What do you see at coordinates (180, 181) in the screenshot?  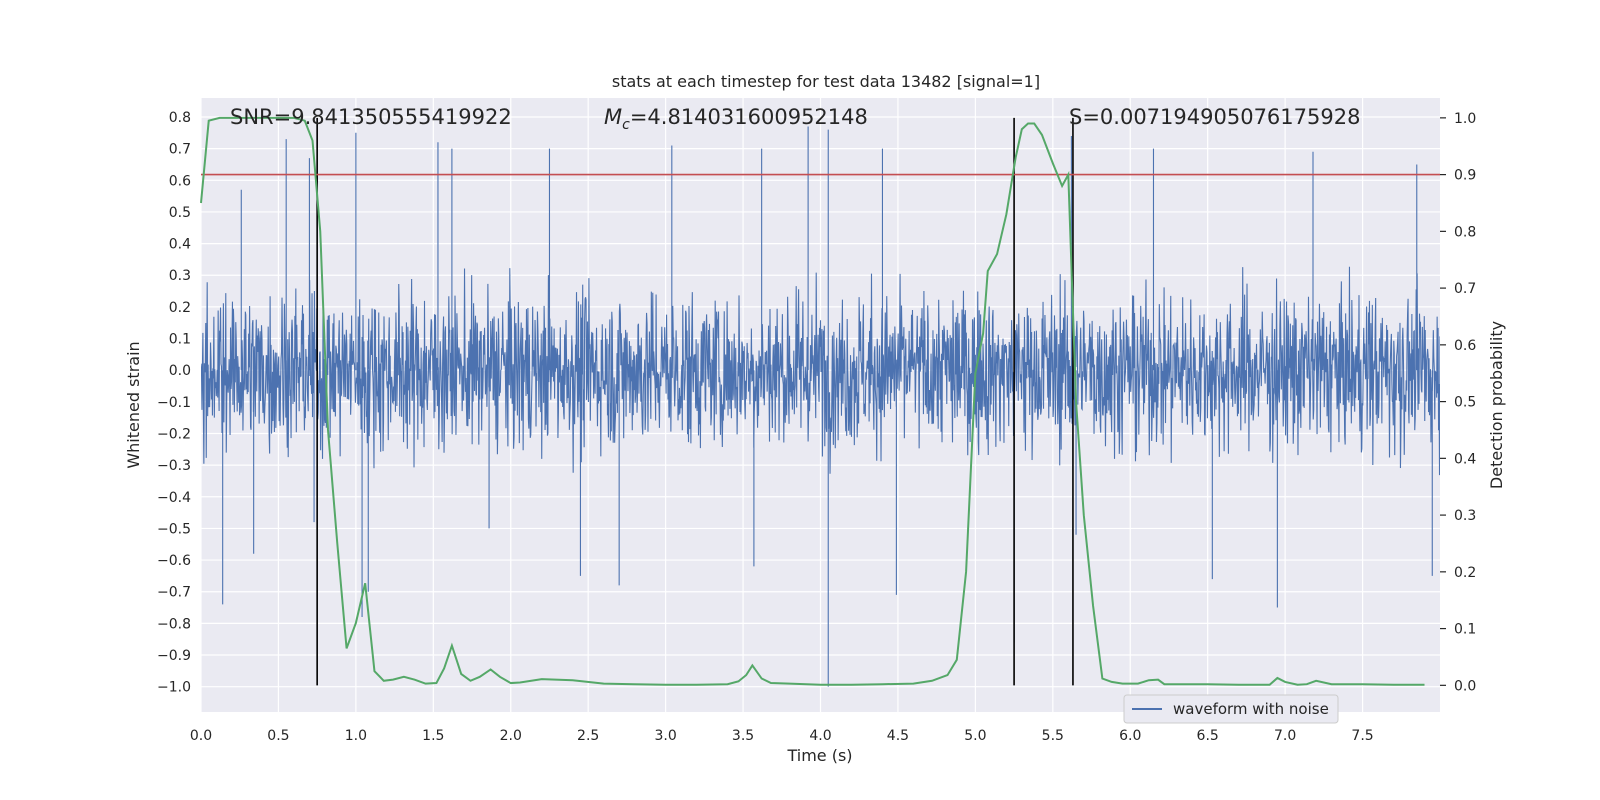 I see `y-left-tick-label: 0.6` at bounding box center [180, 181].